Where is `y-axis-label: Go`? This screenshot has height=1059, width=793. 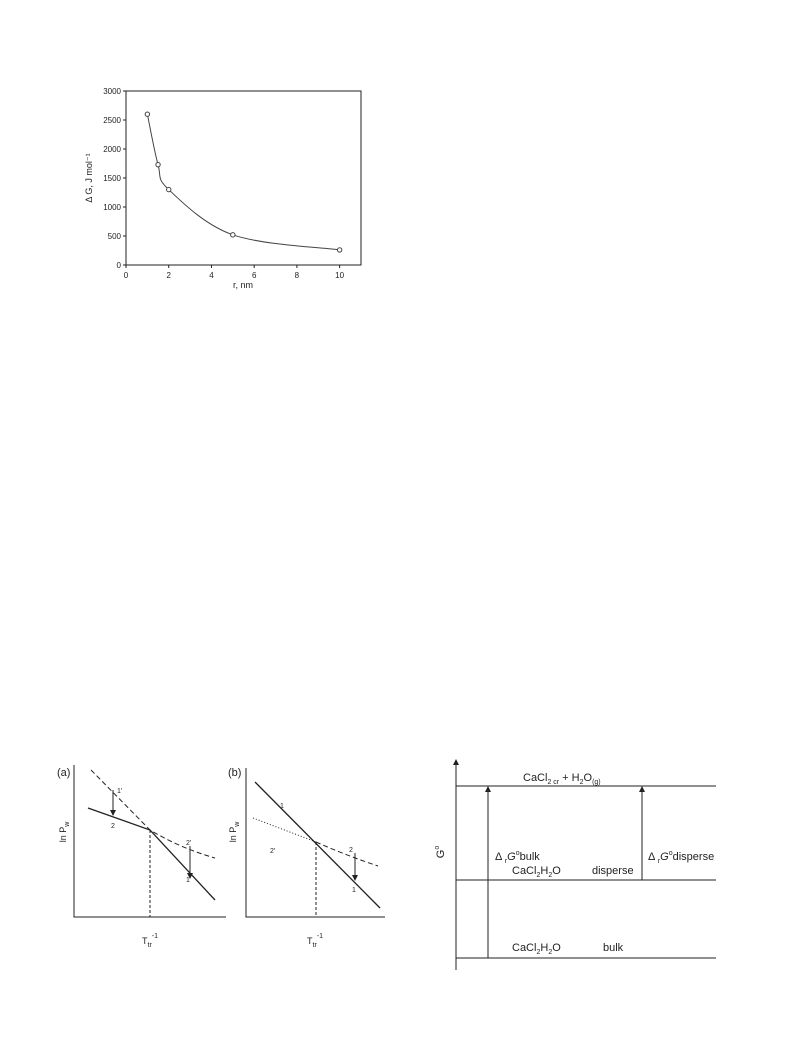
y-axis-label: Go is located at coordinates (440, 852).